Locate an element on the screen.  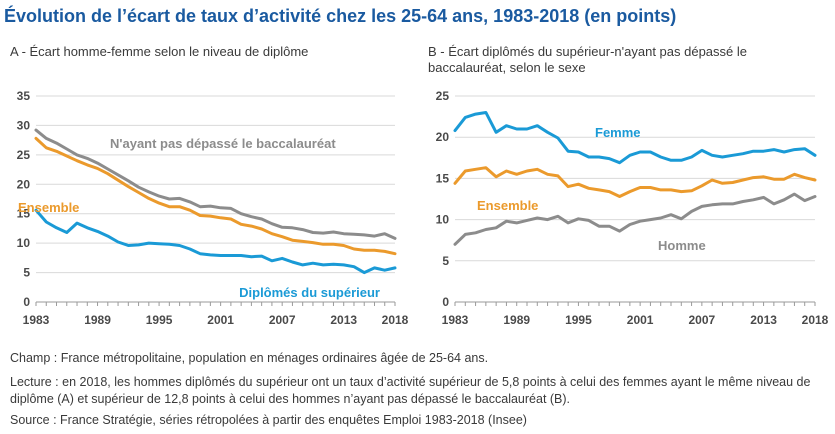
series-line-femme is located at coordinates (635, 138).